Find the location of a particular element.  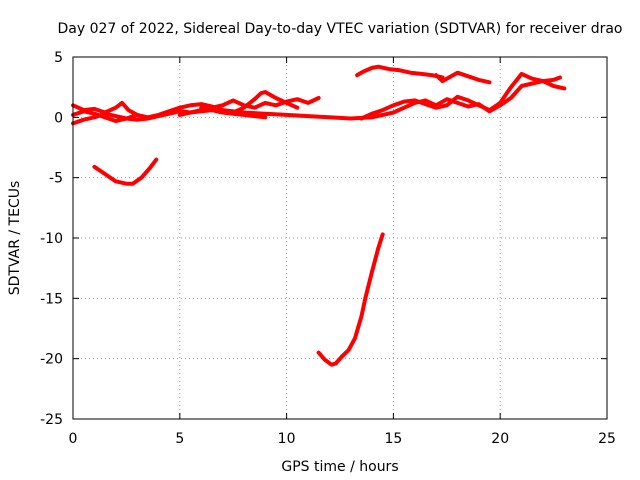

x-tick-labels: 0 5 10 15 20 25 is located at coordinates (342, 439).